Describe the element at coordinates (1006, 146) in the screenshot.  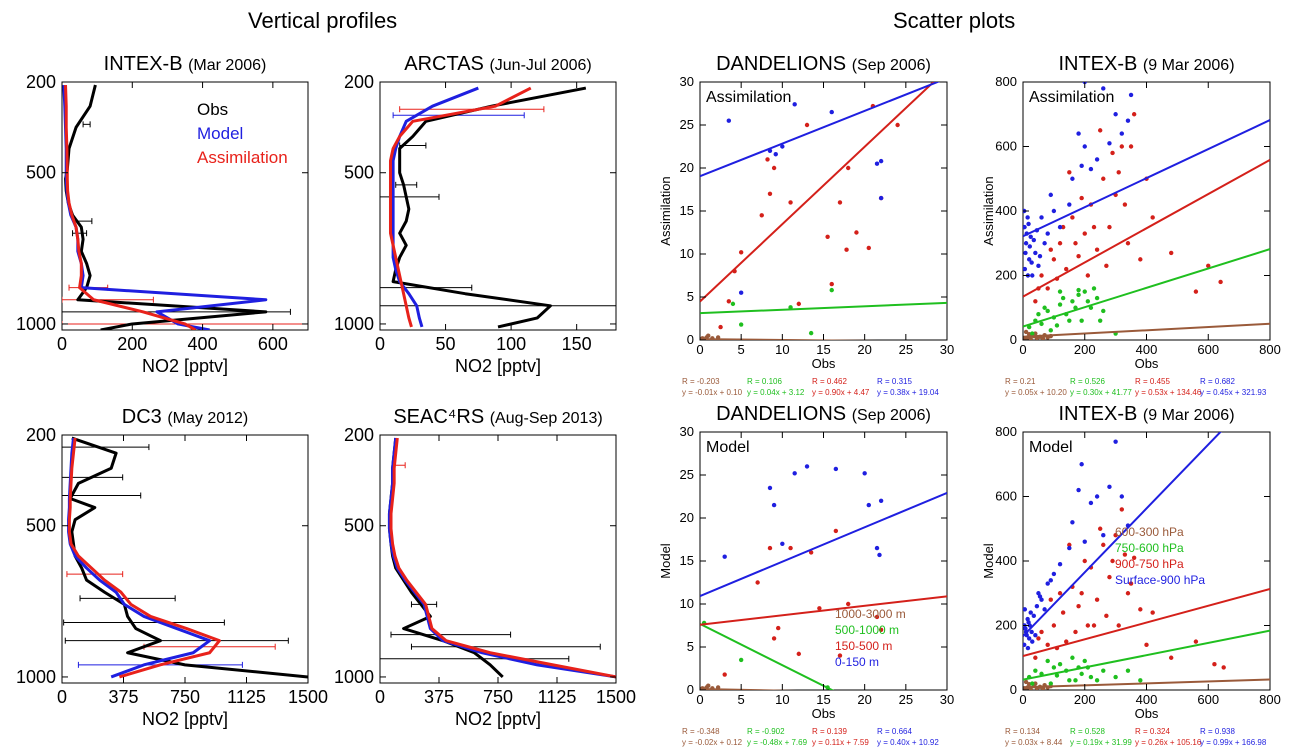
I see `intexb-assim-ytick-label: 600` at that location.